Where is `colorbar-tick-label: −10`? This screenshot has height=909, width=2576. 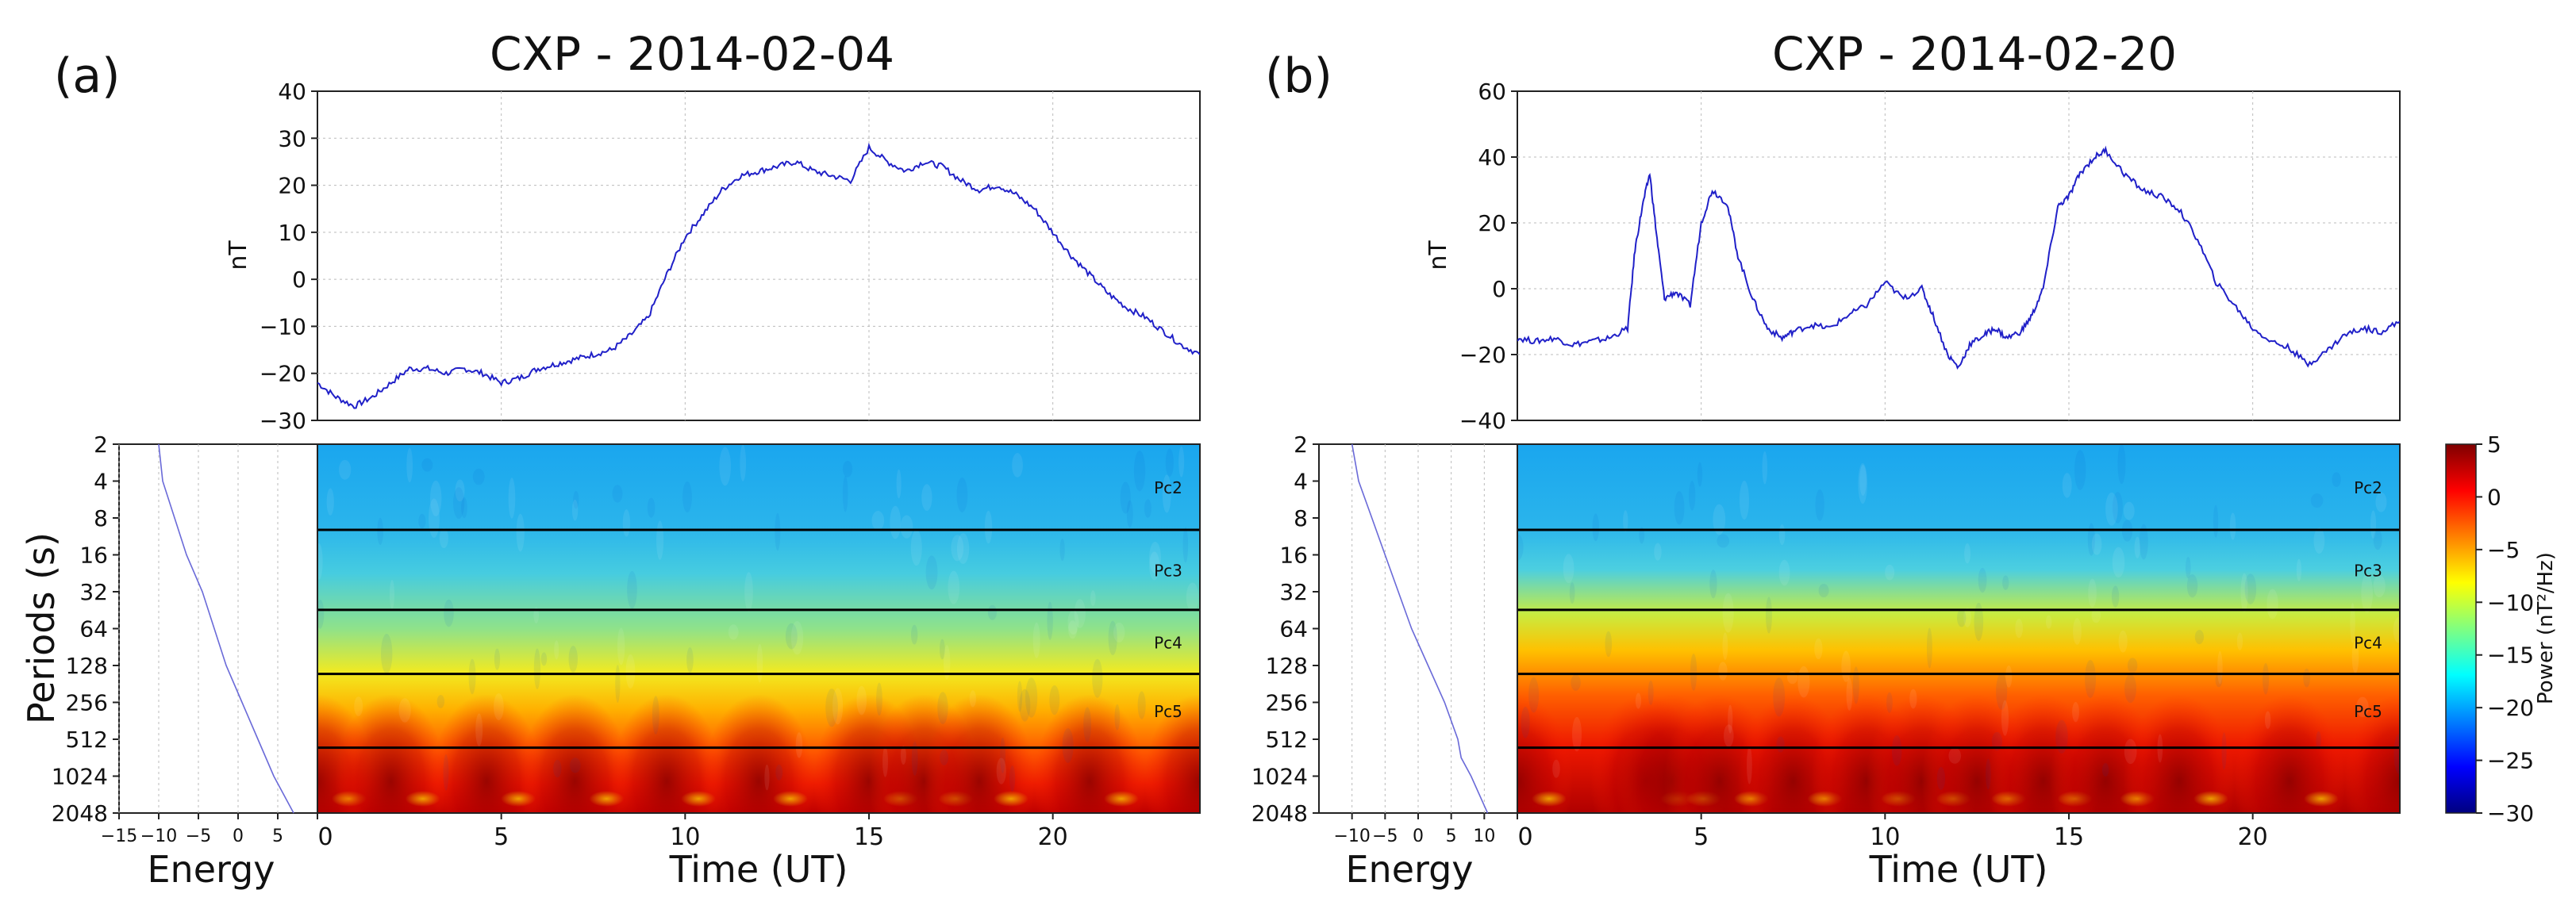 colorbar-tick-label: −10 is located at coordinates (2510, 602).